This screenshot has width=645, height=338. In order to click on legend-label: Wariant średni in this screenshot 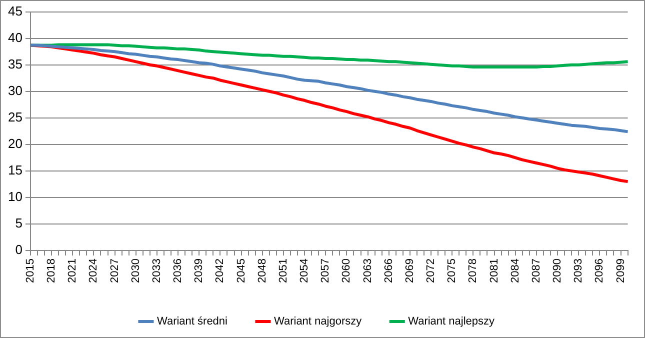, I will do `click(192, 322)`.